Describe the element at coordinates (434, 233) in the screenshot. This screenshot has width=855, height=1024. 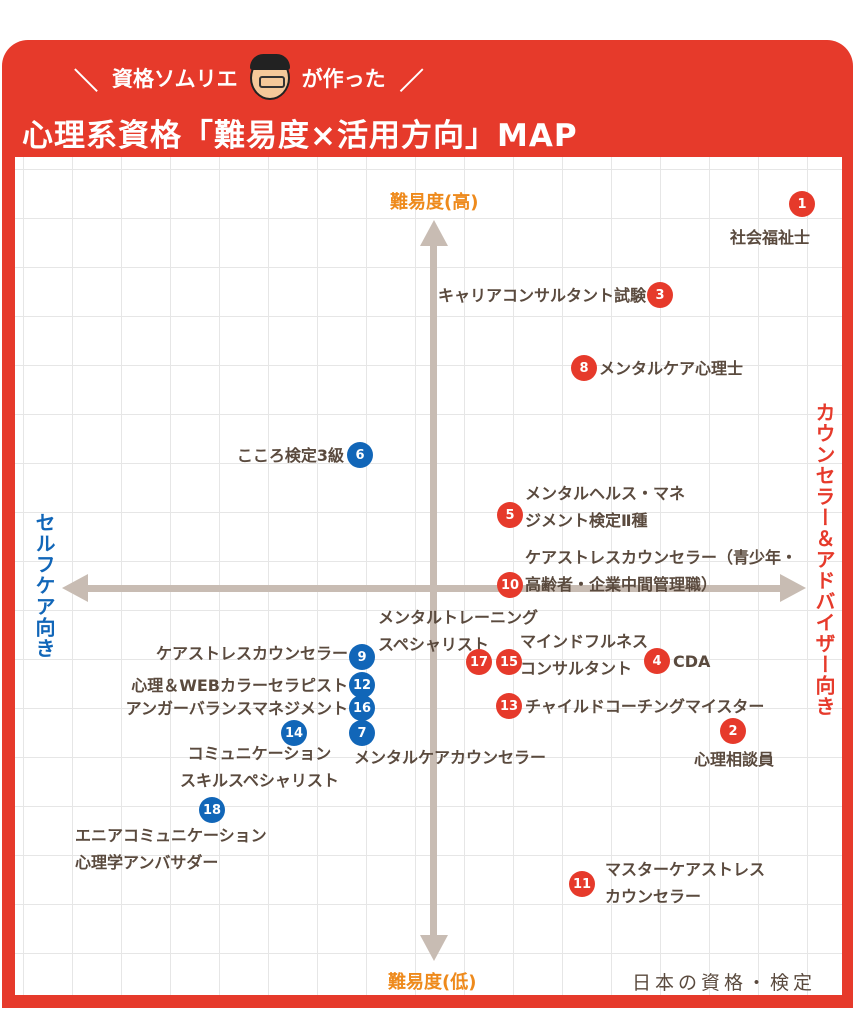
I see `arrow-up-icon` at that location.